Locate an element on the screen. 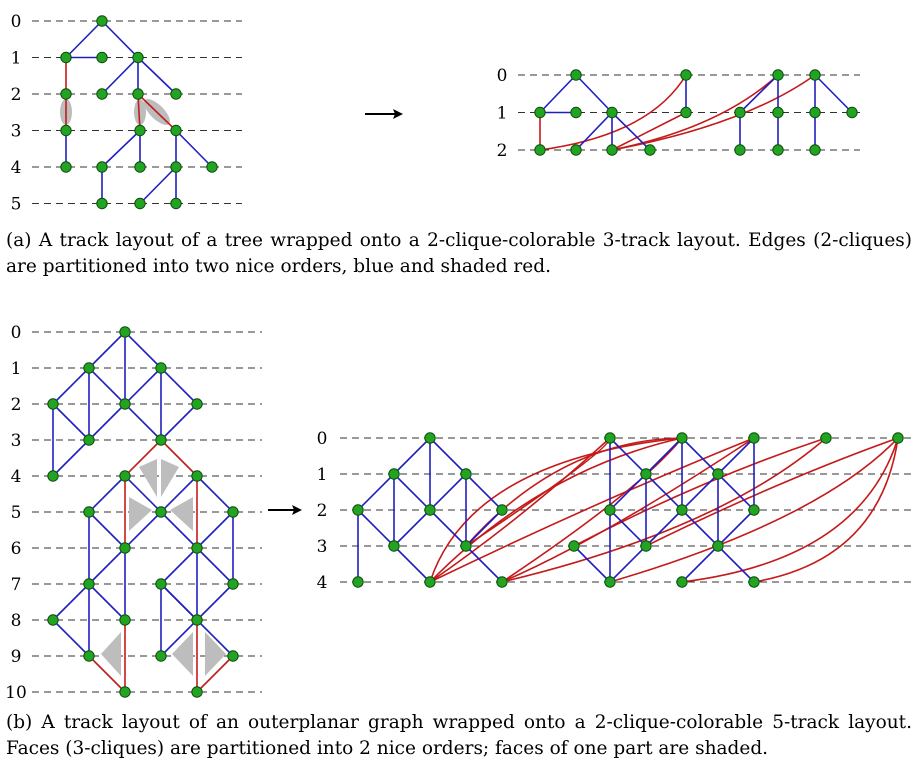 This screenshot has height=766, width=916. track-label: 7 is located at coordinates (16, 585).